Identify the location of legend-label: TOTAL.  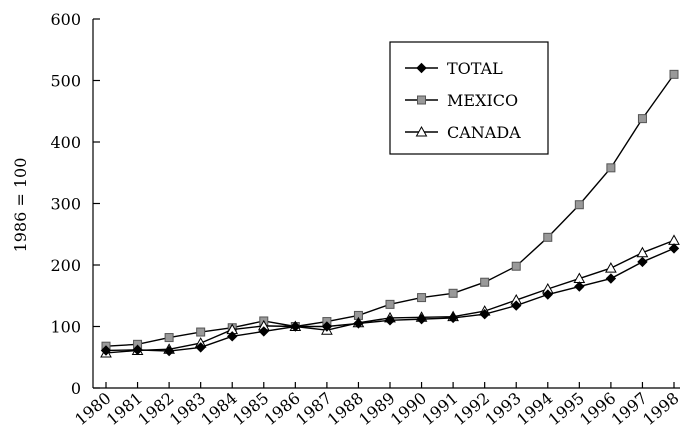
(475, 68).